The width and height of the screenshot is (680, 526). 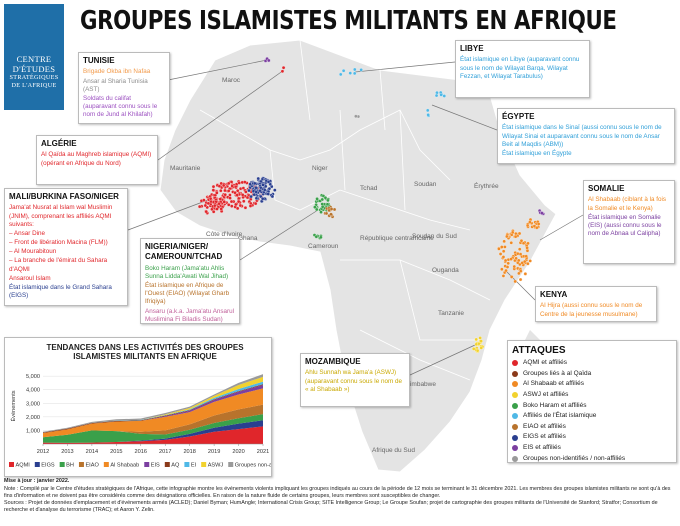 I want to click on x-tick-label: 2015, so click(x=116, y=452).